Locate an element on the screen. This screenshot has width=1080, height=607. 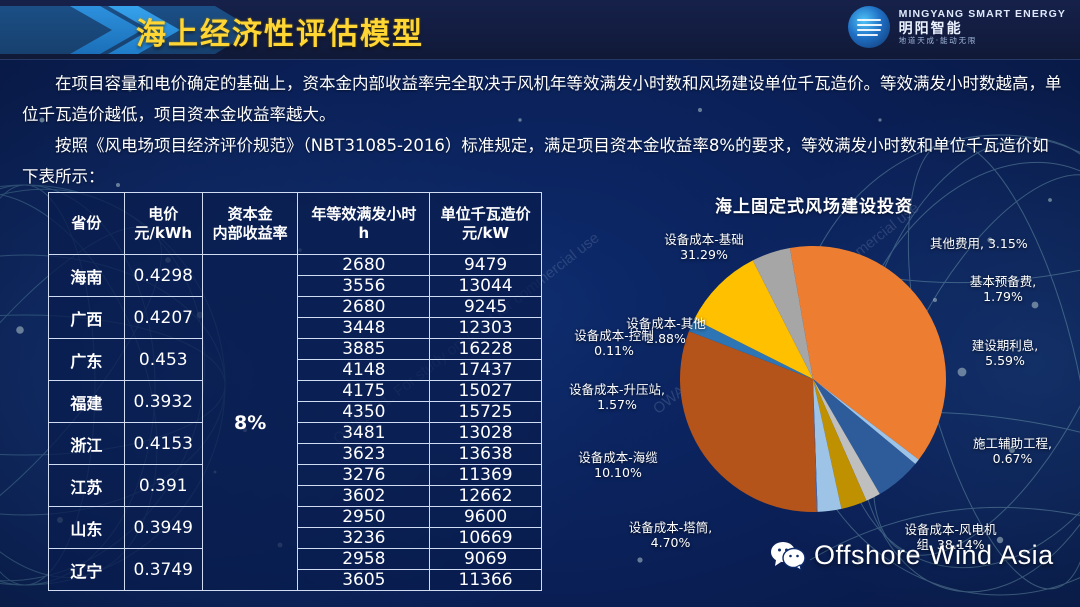
cell-hours: 4350 is located at coordinates (364, 412).